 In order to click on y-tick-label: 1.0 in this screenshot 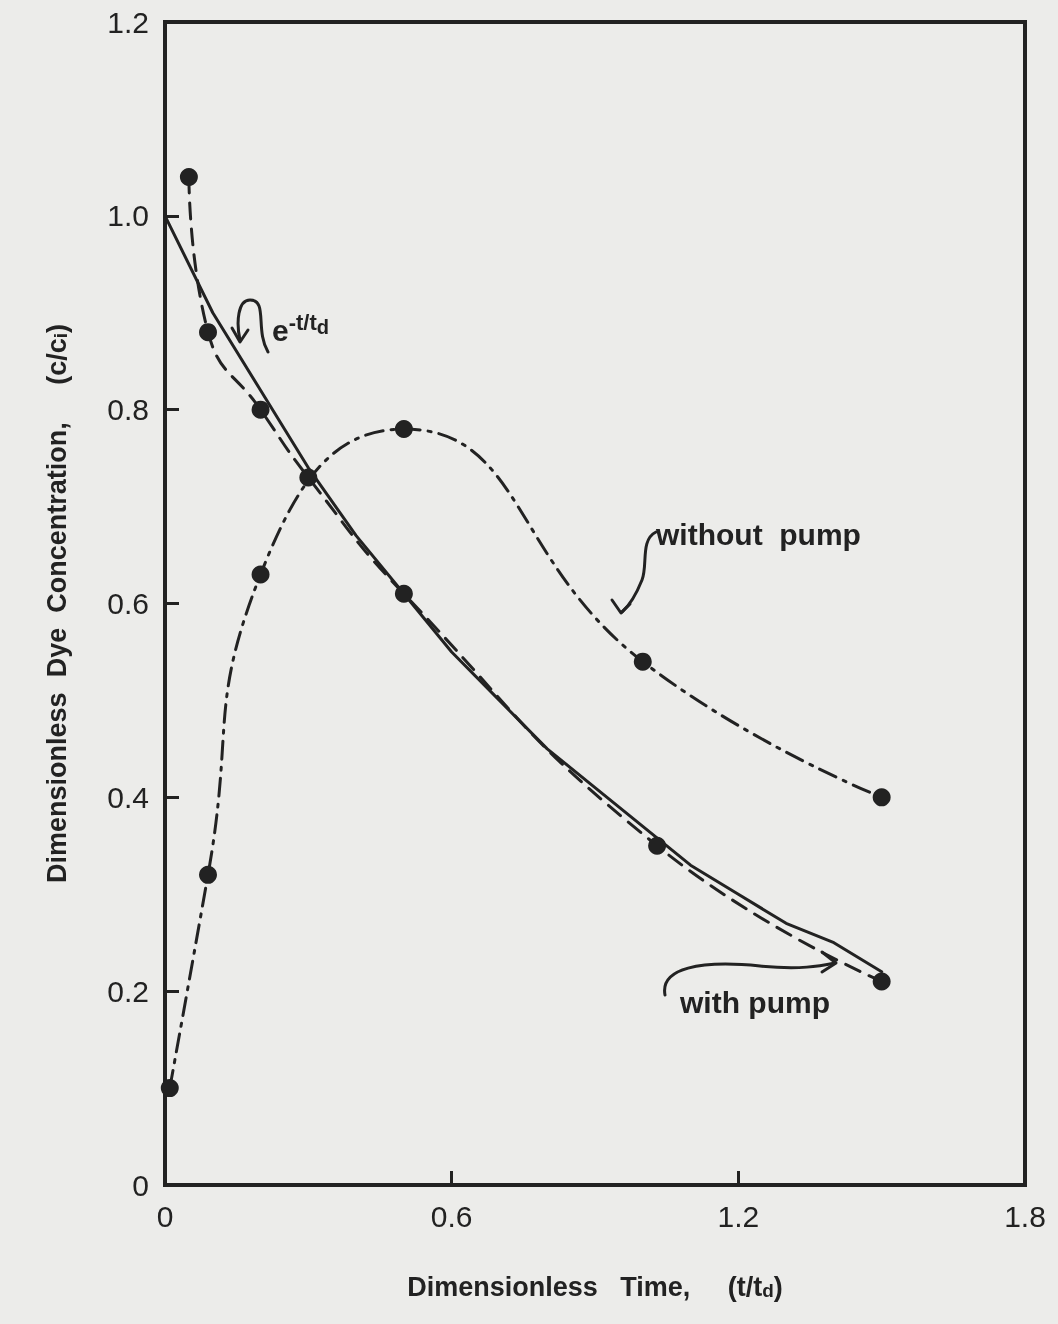, I will do `click(128, 216)`.